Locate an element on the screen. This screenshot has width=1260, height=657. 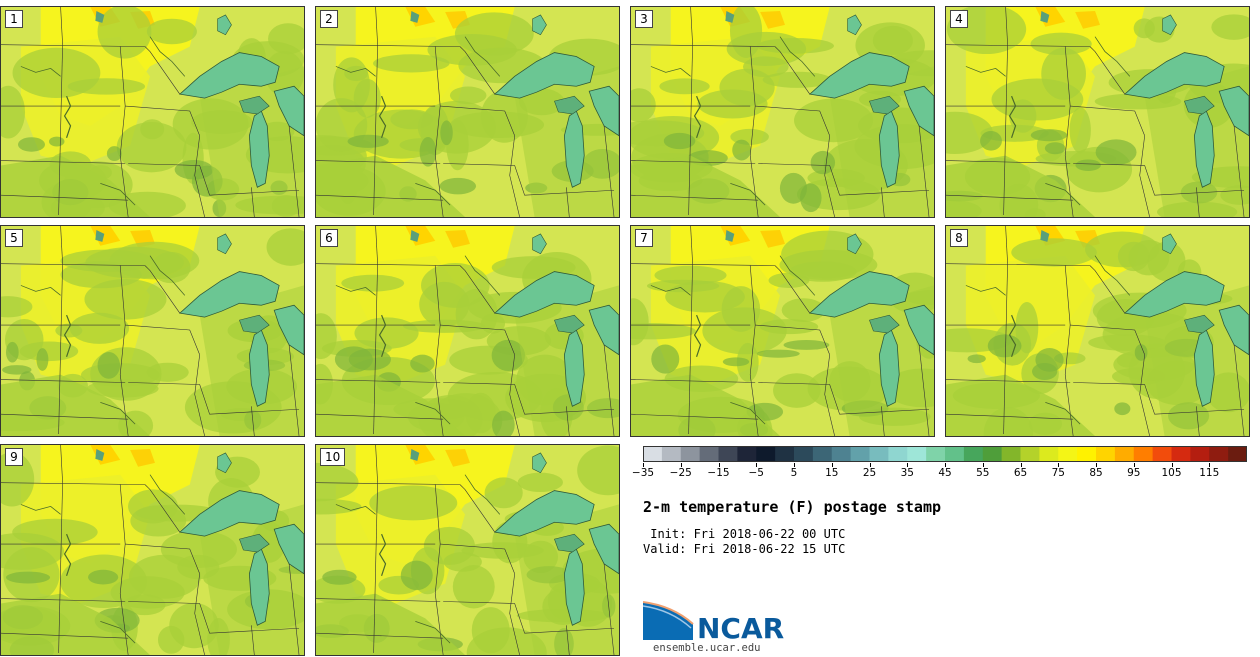
member-panel: 7 is located at coordinates (782, 331).